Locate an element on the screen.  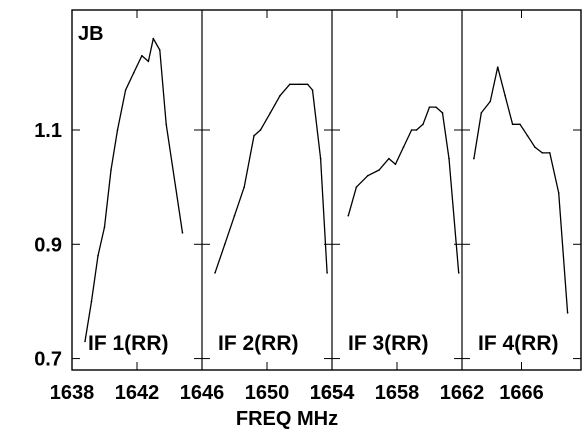
chart-title: JB is located at coordinates (91, 34).